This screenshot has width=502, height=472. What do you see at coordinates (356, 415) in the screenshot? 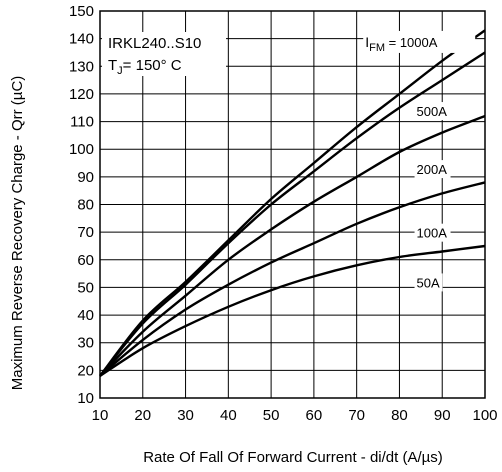
I see `x-tick-label: 70` at bounding box center [356, 415].